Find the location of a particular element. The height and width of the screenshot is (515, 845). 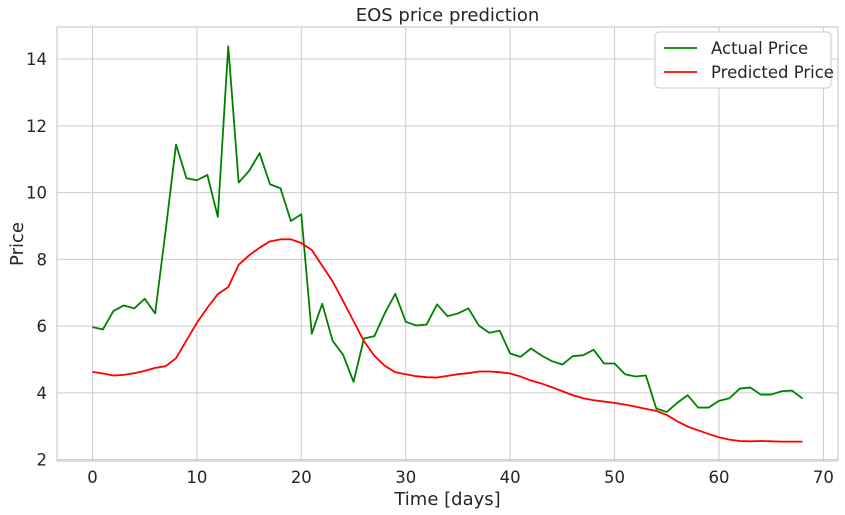

y-axis-ticks: 2 4 6 8 10 12 14 is located at coordinates (36, 260).